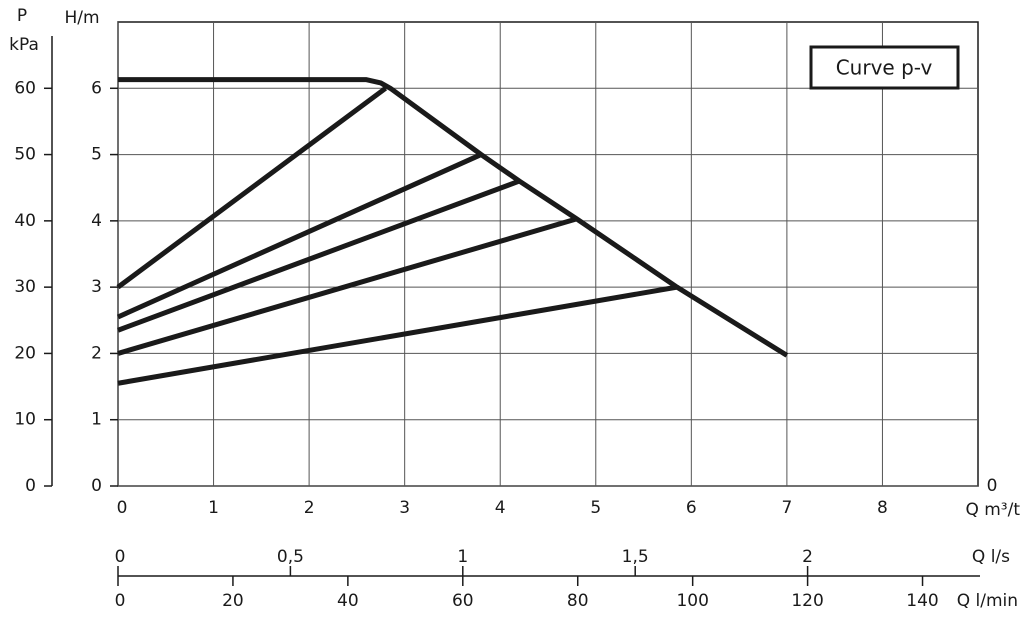 This screenshot has width=1024, height=618. I want to click on y-tick-label: 5, so click(96, 155).